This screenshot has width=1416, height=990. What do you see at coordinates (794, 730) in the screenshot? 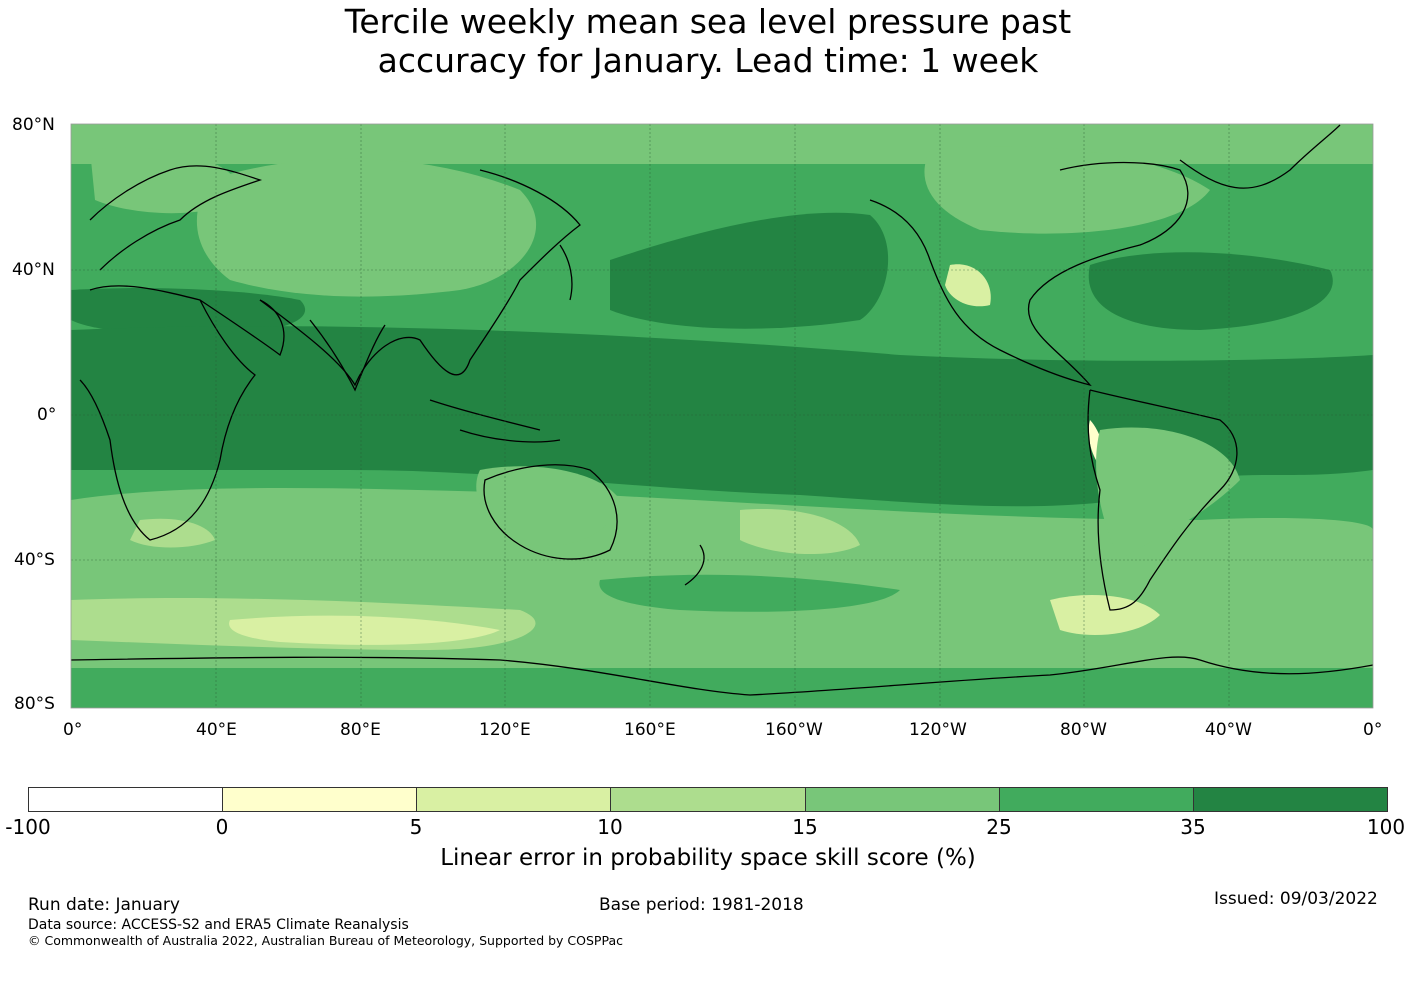
I see `lon-label: 160°W` at bounding box center [794, 730].